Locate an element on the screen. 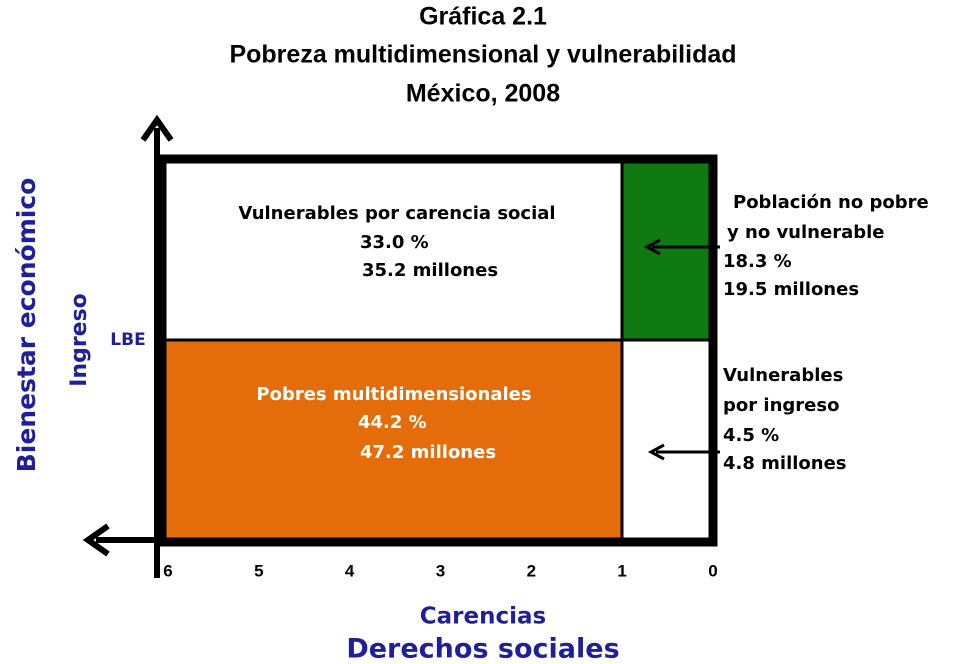 The width and height of the screenshot is (966, 664). x-tick-label: 5 is located at coordinates (258, 570).